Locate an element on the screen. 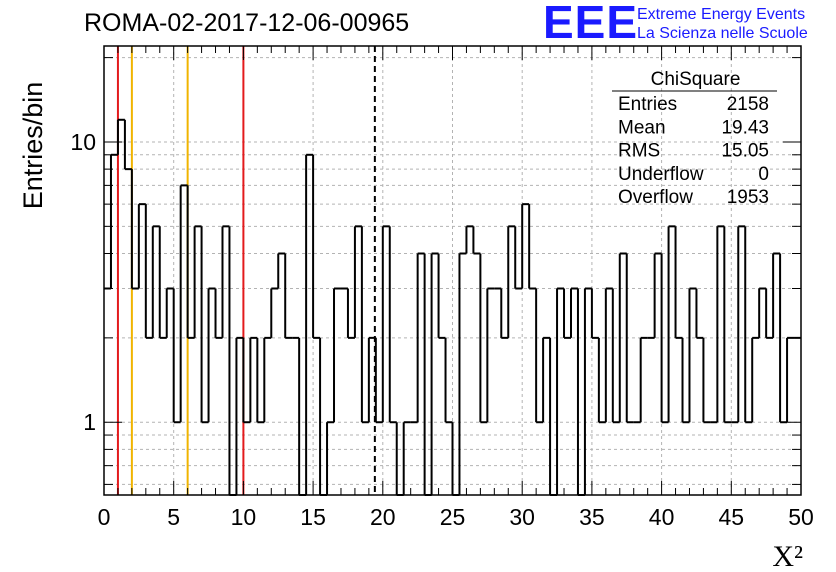 The image size is (836, 572). stats-value: 0 is located at coordinates (763, 174).